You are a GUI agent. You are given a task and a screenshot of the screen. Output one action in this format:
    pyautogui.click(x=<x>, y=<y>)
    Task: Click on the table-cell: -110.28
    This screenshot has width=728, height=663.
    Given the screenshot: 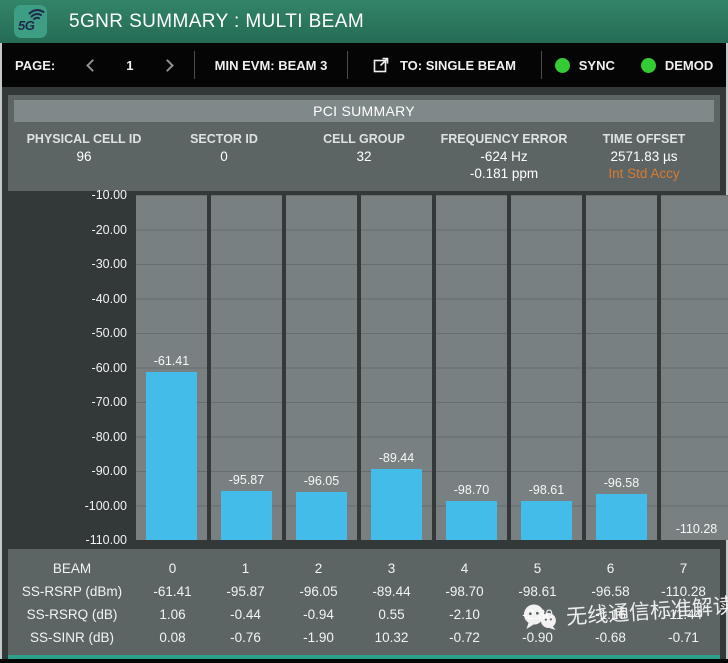 What is the action you would take?
    pyautogui.click(x=683, y=591)
    